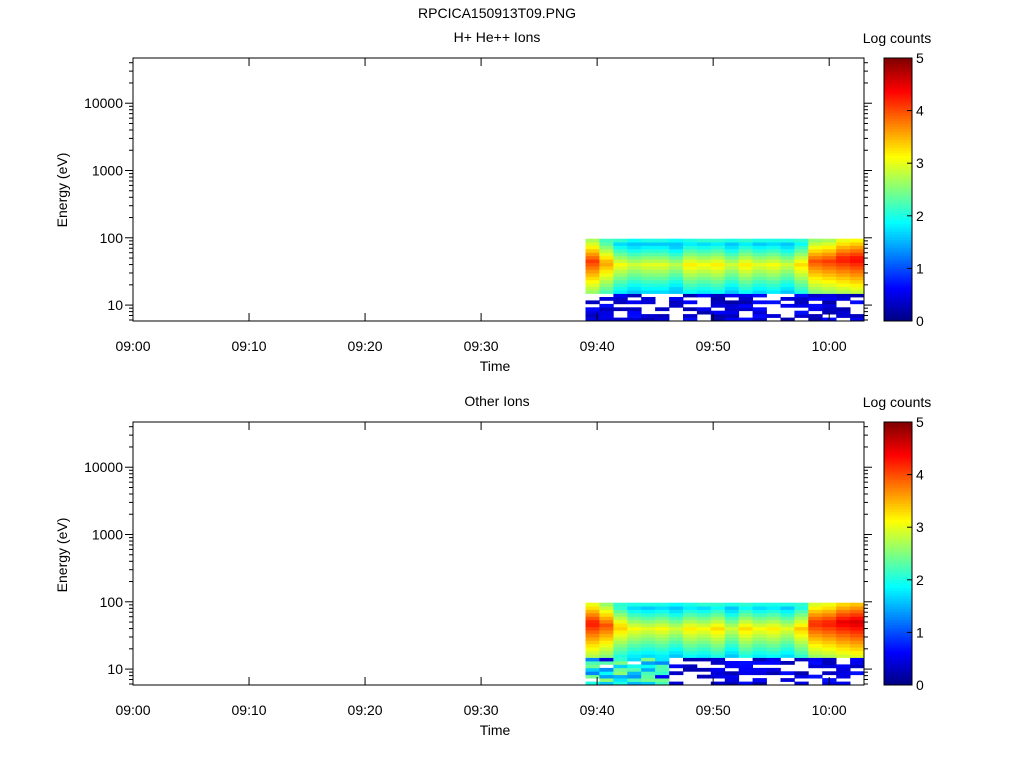 This screenshot has width=1024, height=768. What do you see at coordinates (898, 553) in the screenshot?
I see `colorbar-frame` at bounding box center [898, 553].